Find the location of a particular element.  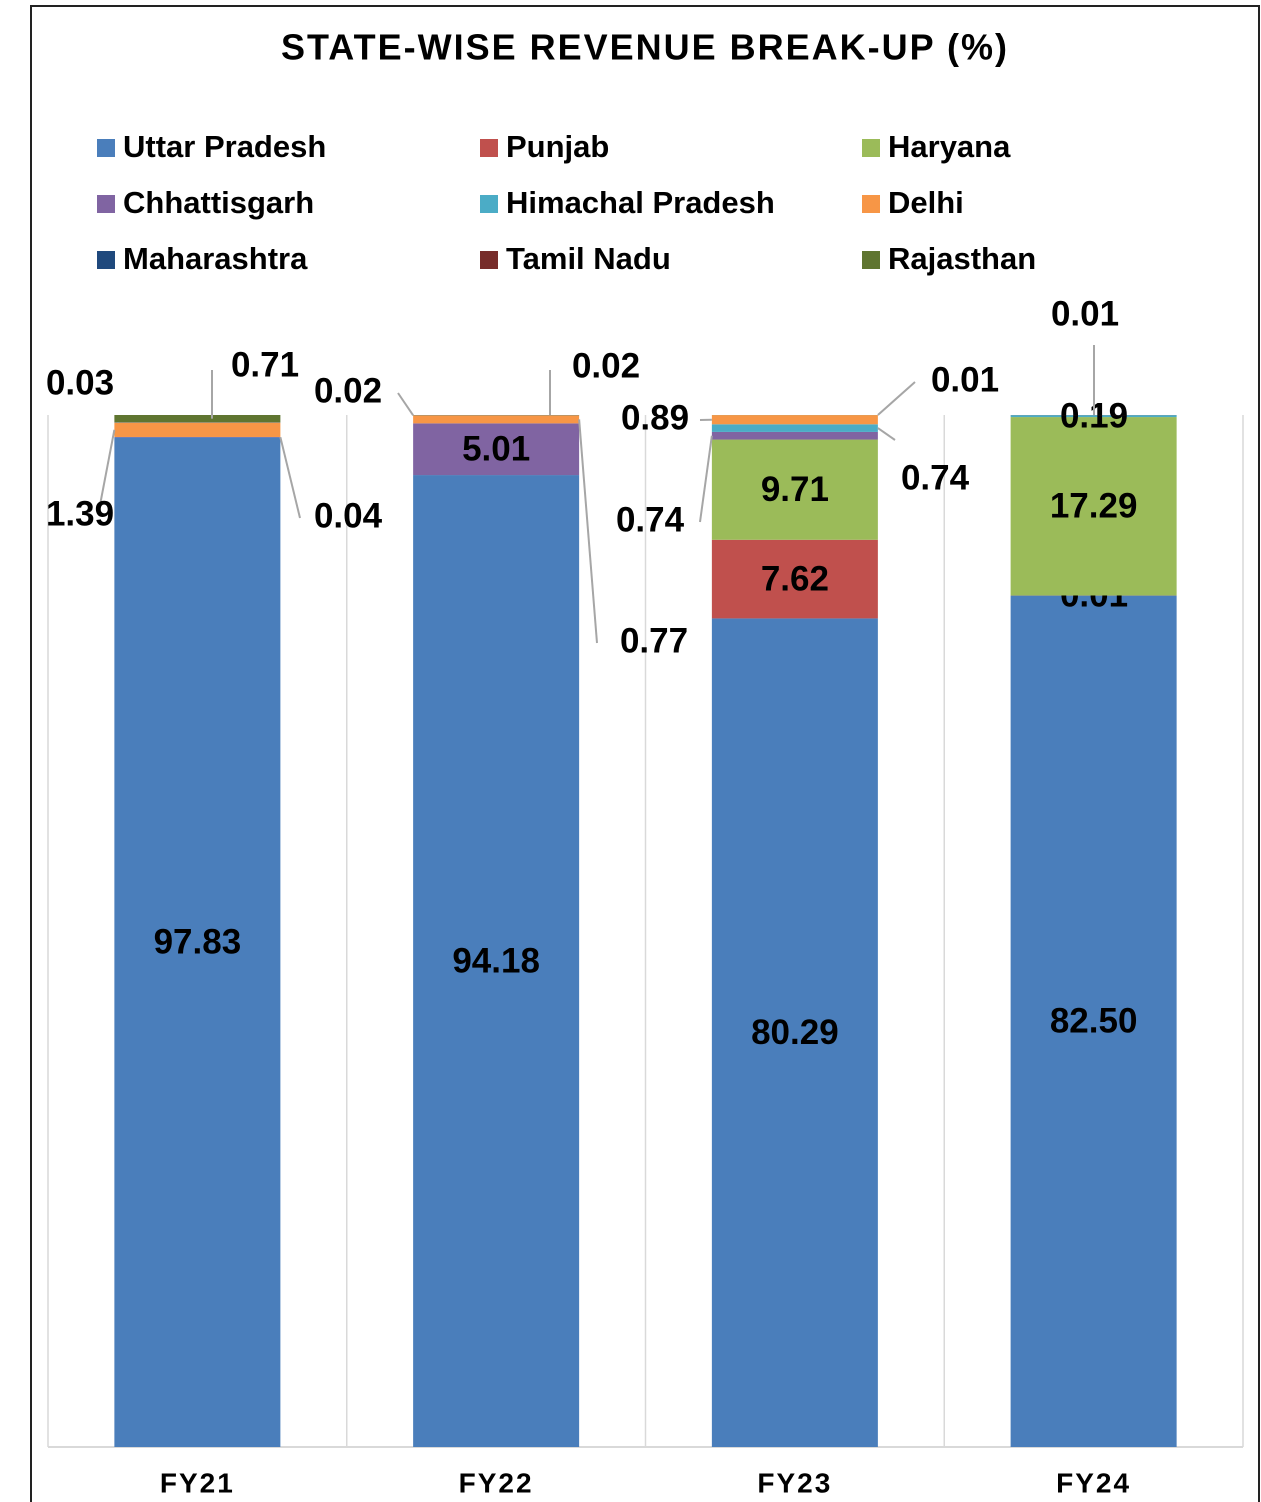

data-label: 17.29 is located at coordinates (1094, 506).